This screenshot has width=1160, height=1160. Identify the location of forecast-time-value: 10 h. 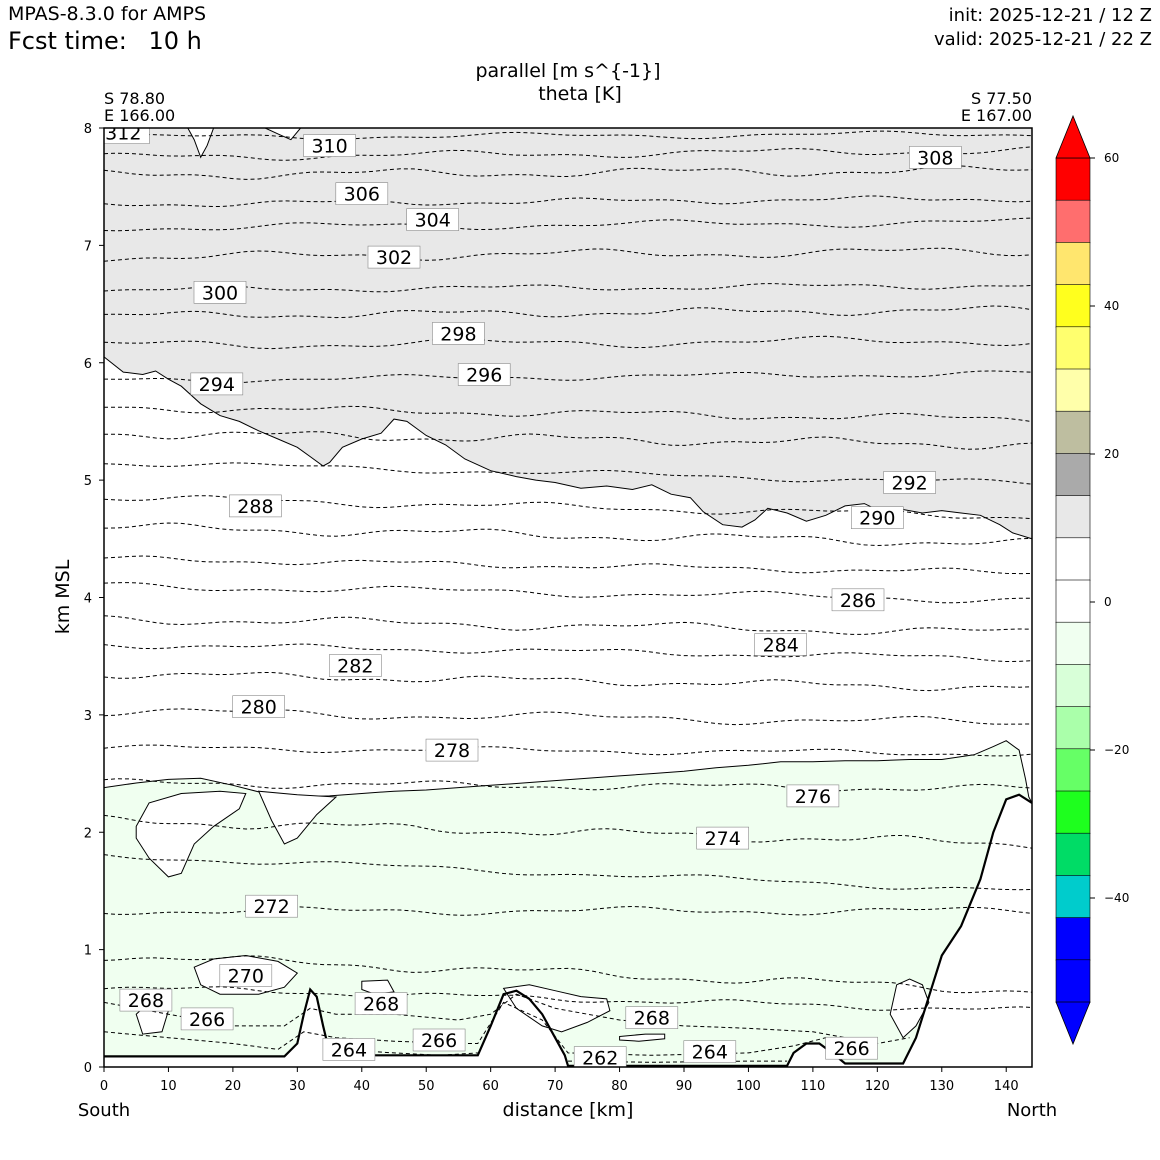
(175, 41).